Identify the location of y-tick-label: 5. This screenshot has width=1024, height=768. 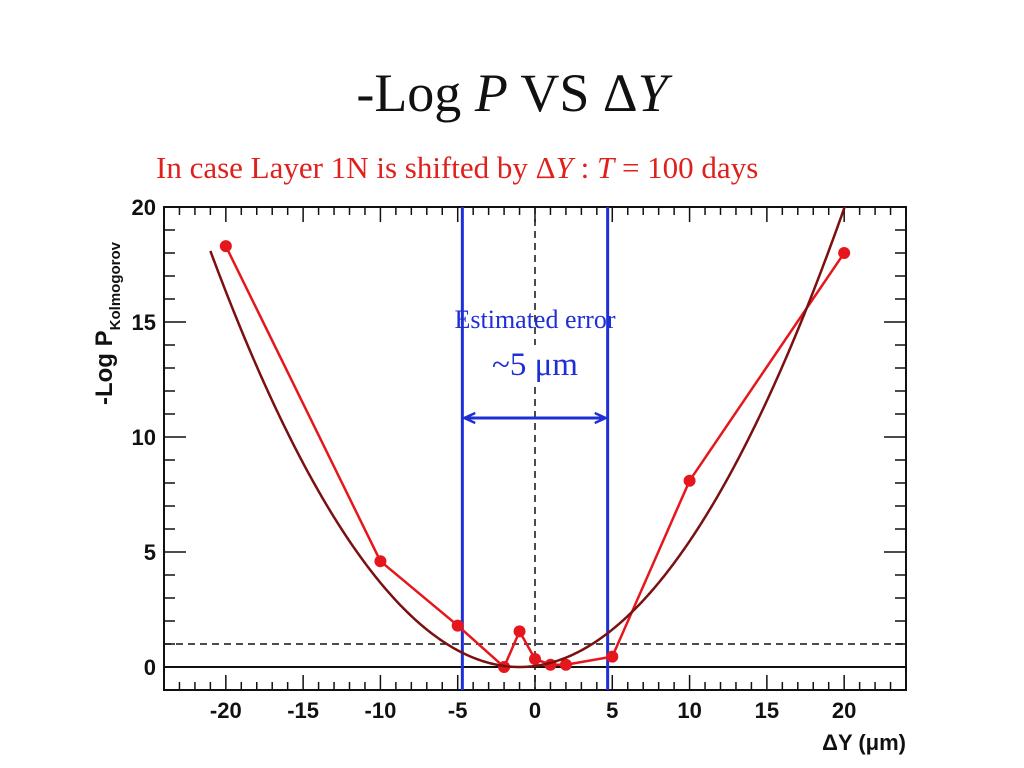
(150, 552).